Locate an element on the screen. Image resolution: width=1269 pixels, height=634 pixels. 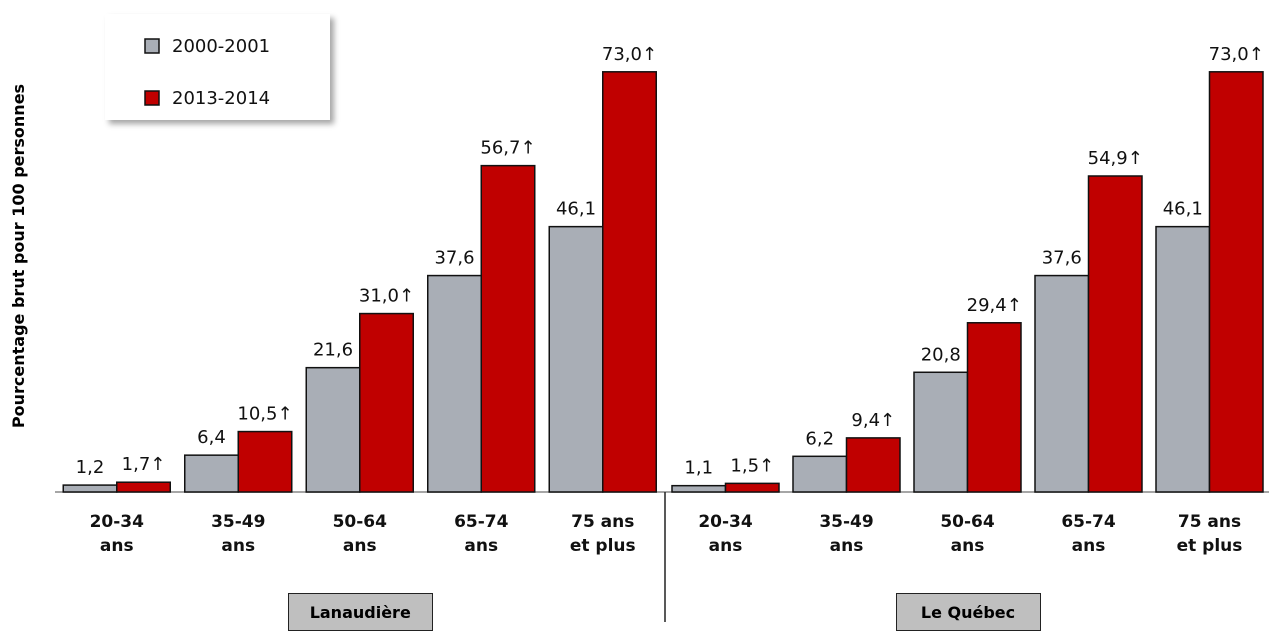
data-label: 20,8 is located at coordinates (941, 354).